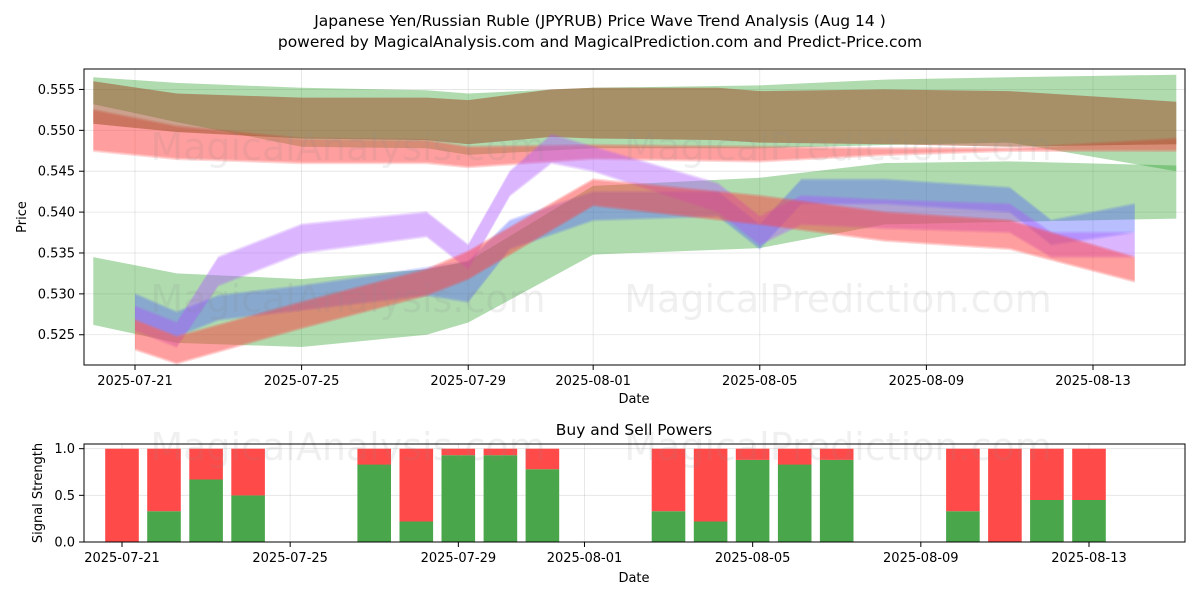  I want to click on price-y-tick-label: 0.525, so click(56, 335).